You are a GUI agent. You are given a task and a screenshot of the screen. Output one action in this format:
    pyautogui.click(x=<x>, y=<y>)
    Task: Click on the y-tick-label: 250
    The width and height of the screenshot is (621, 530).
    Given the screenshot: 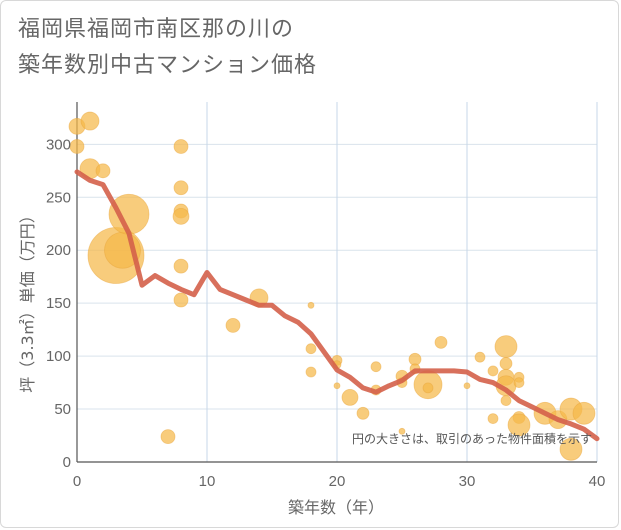 What is the action you would take?
    pyautogui.click(x=58, y=197)
    